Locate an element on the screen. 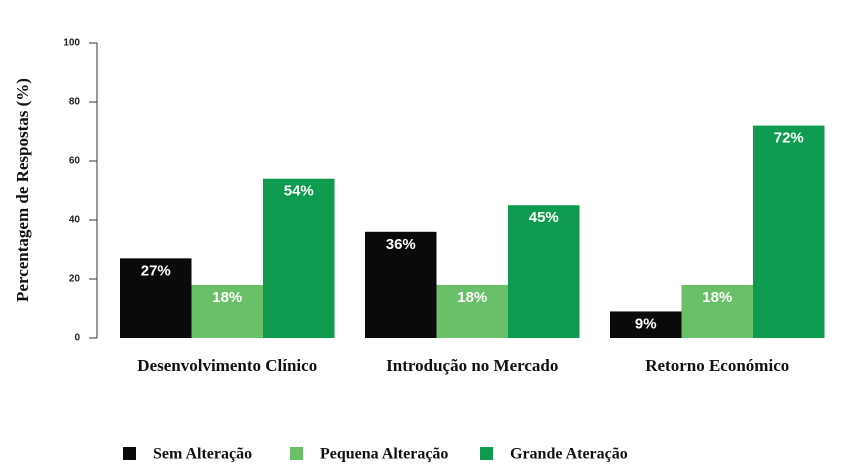 This screenshot has width=852, height=469. x-tick-label: Introdução no Mercado is located at coordinates (472, 365).